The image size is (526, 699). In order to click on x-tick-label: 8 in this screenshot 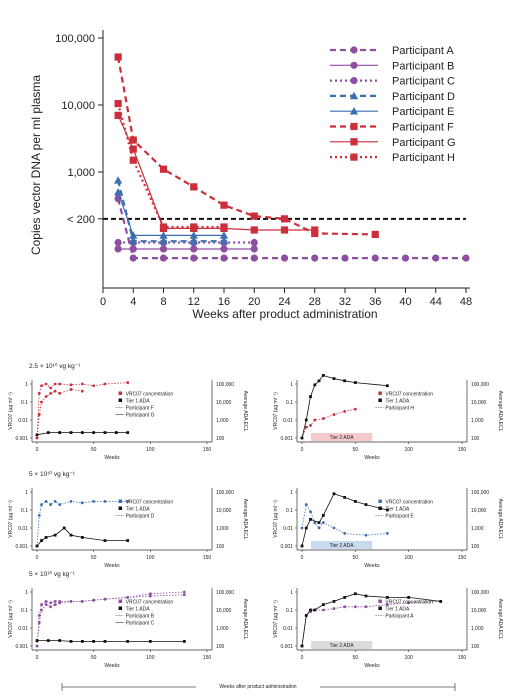, I will do `click(163, 302)`.